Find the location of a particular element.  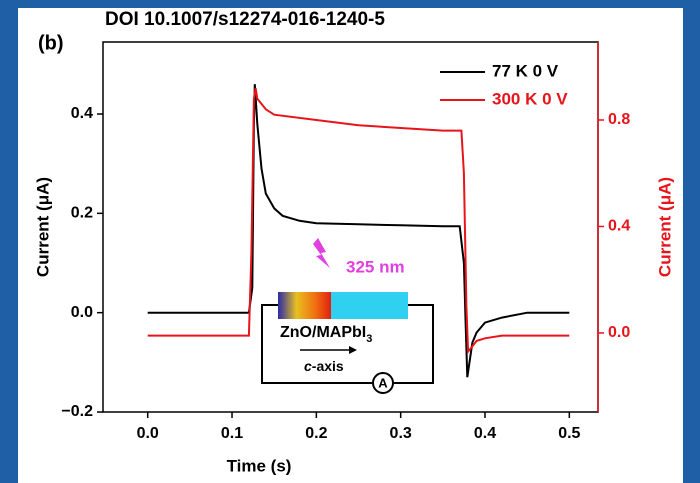

material-label: ZnO/MAPbI3 is located at coordinates (326, 334).